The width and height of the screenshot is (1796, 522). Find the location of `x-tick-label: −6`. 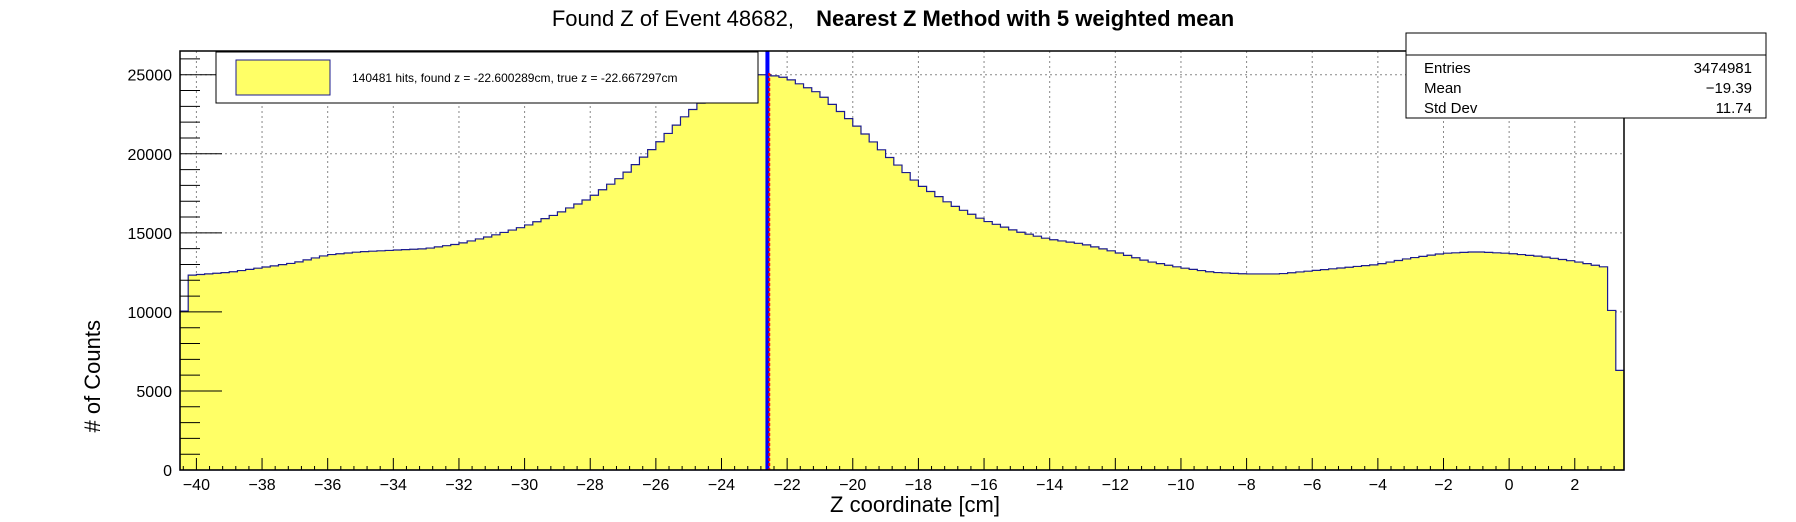

x-tick-label: −6 is located at coordinates (1312, 485).